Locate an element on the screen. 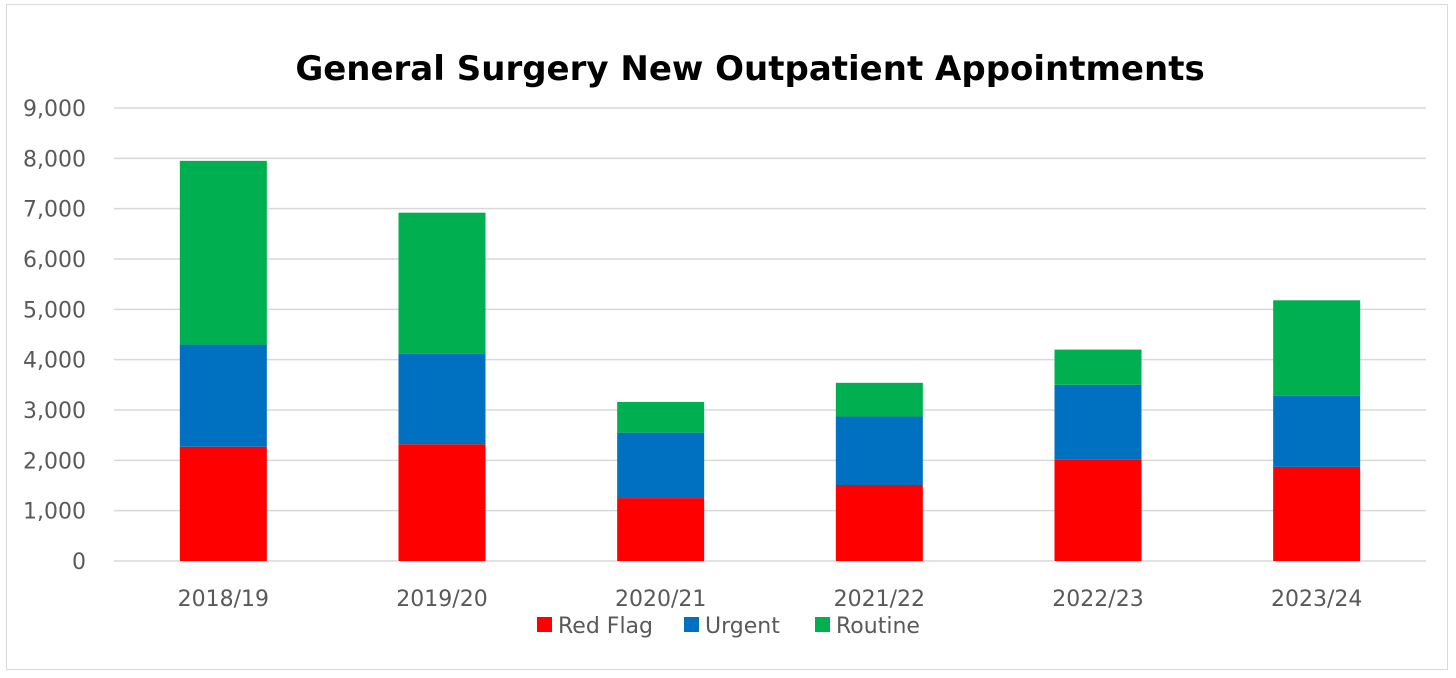 The image size is (1456, 678). x-tick-label: 2021/22 is located at coordinates (879, 599).